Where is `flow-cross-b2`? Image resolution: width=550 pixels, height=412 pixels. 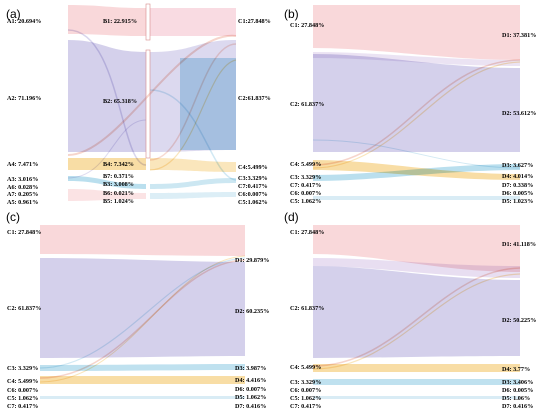
flow-cross-b2 is located at coordinates (416, 115).